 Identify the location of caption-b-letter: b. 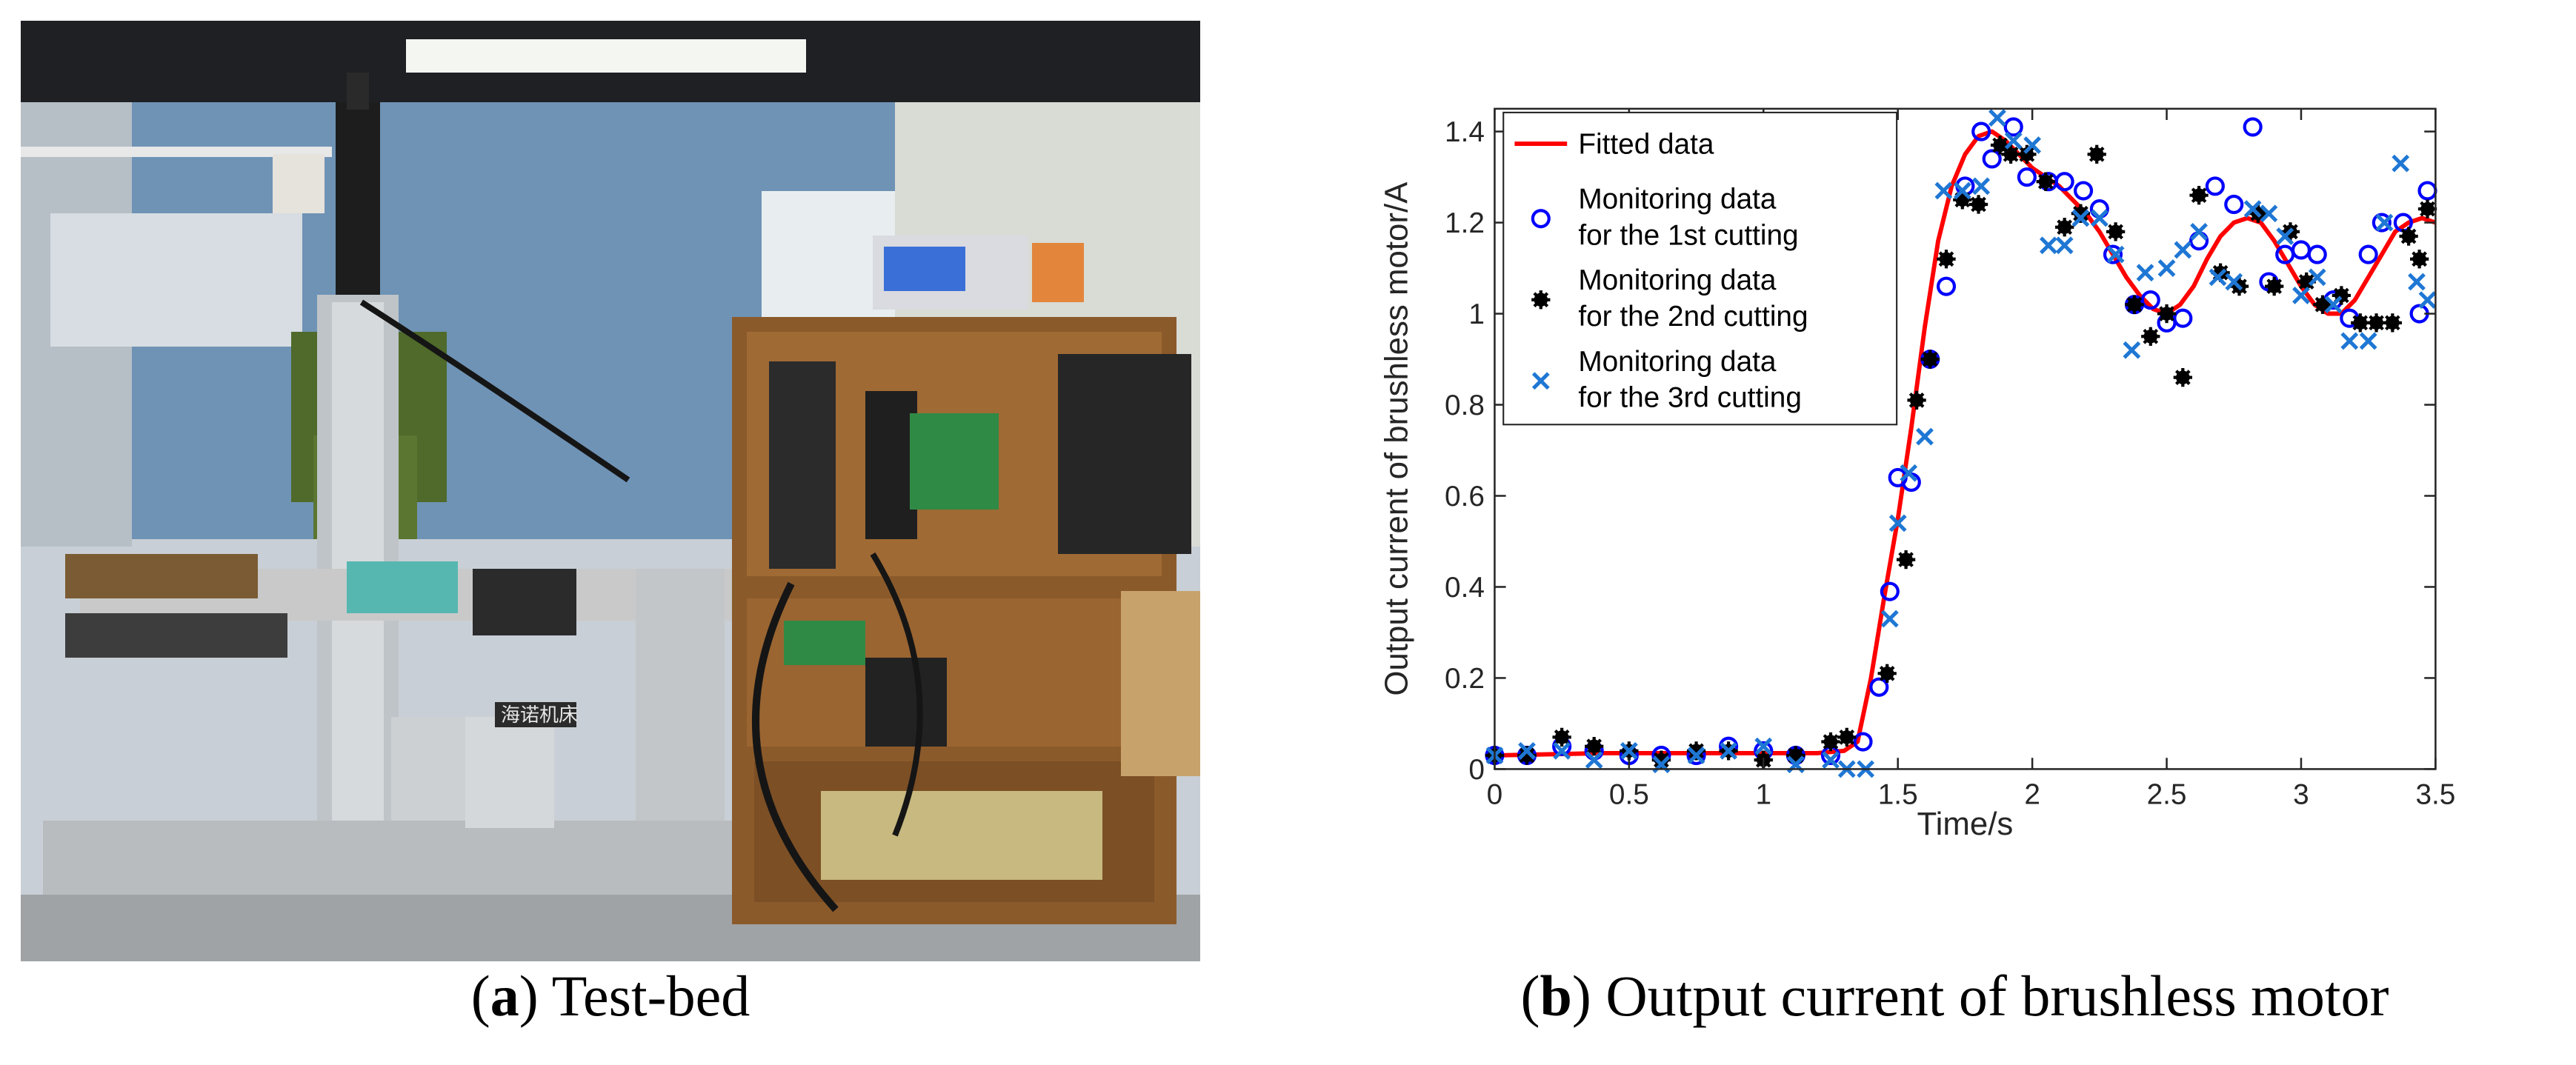
(1556, 996).